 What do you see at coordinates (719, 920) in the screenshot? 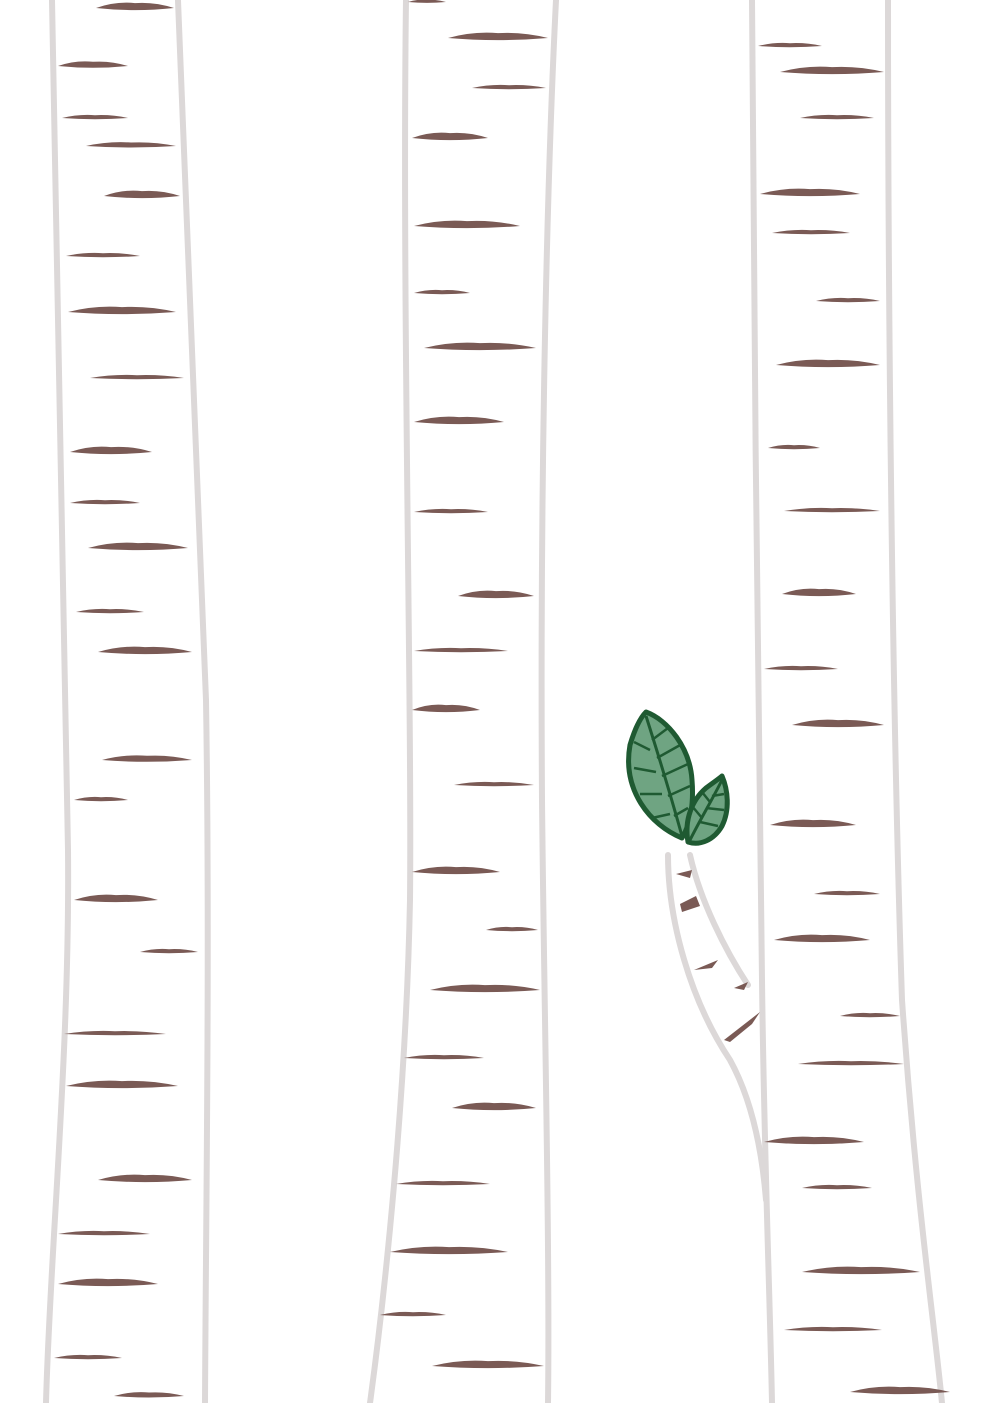
I see `branch-outline-inner` at bounding box center [719, 920].